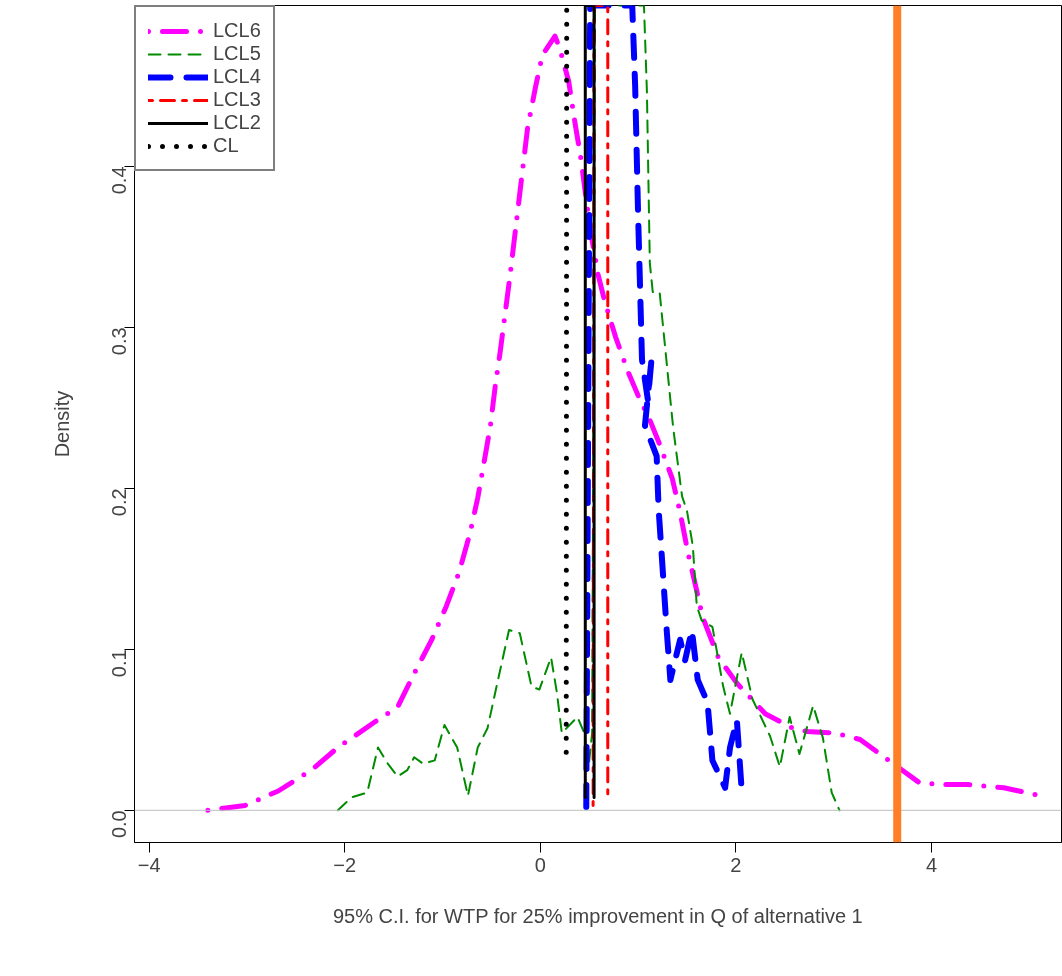  Describe the element at coordinates (119, 341) in the screenshot. I see `y-tick-label: 0.3` at that location.